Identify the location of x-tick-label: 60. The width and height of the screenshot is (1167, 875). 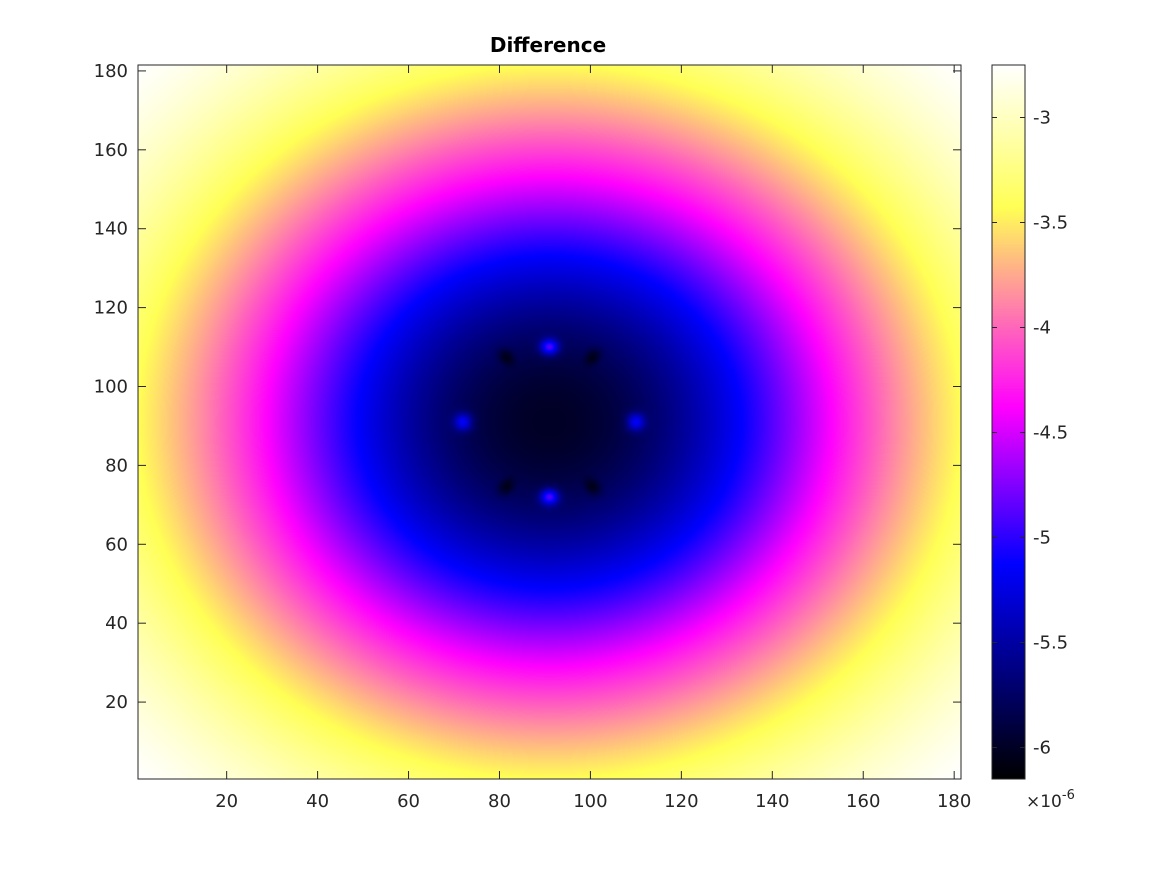
(408, 801).